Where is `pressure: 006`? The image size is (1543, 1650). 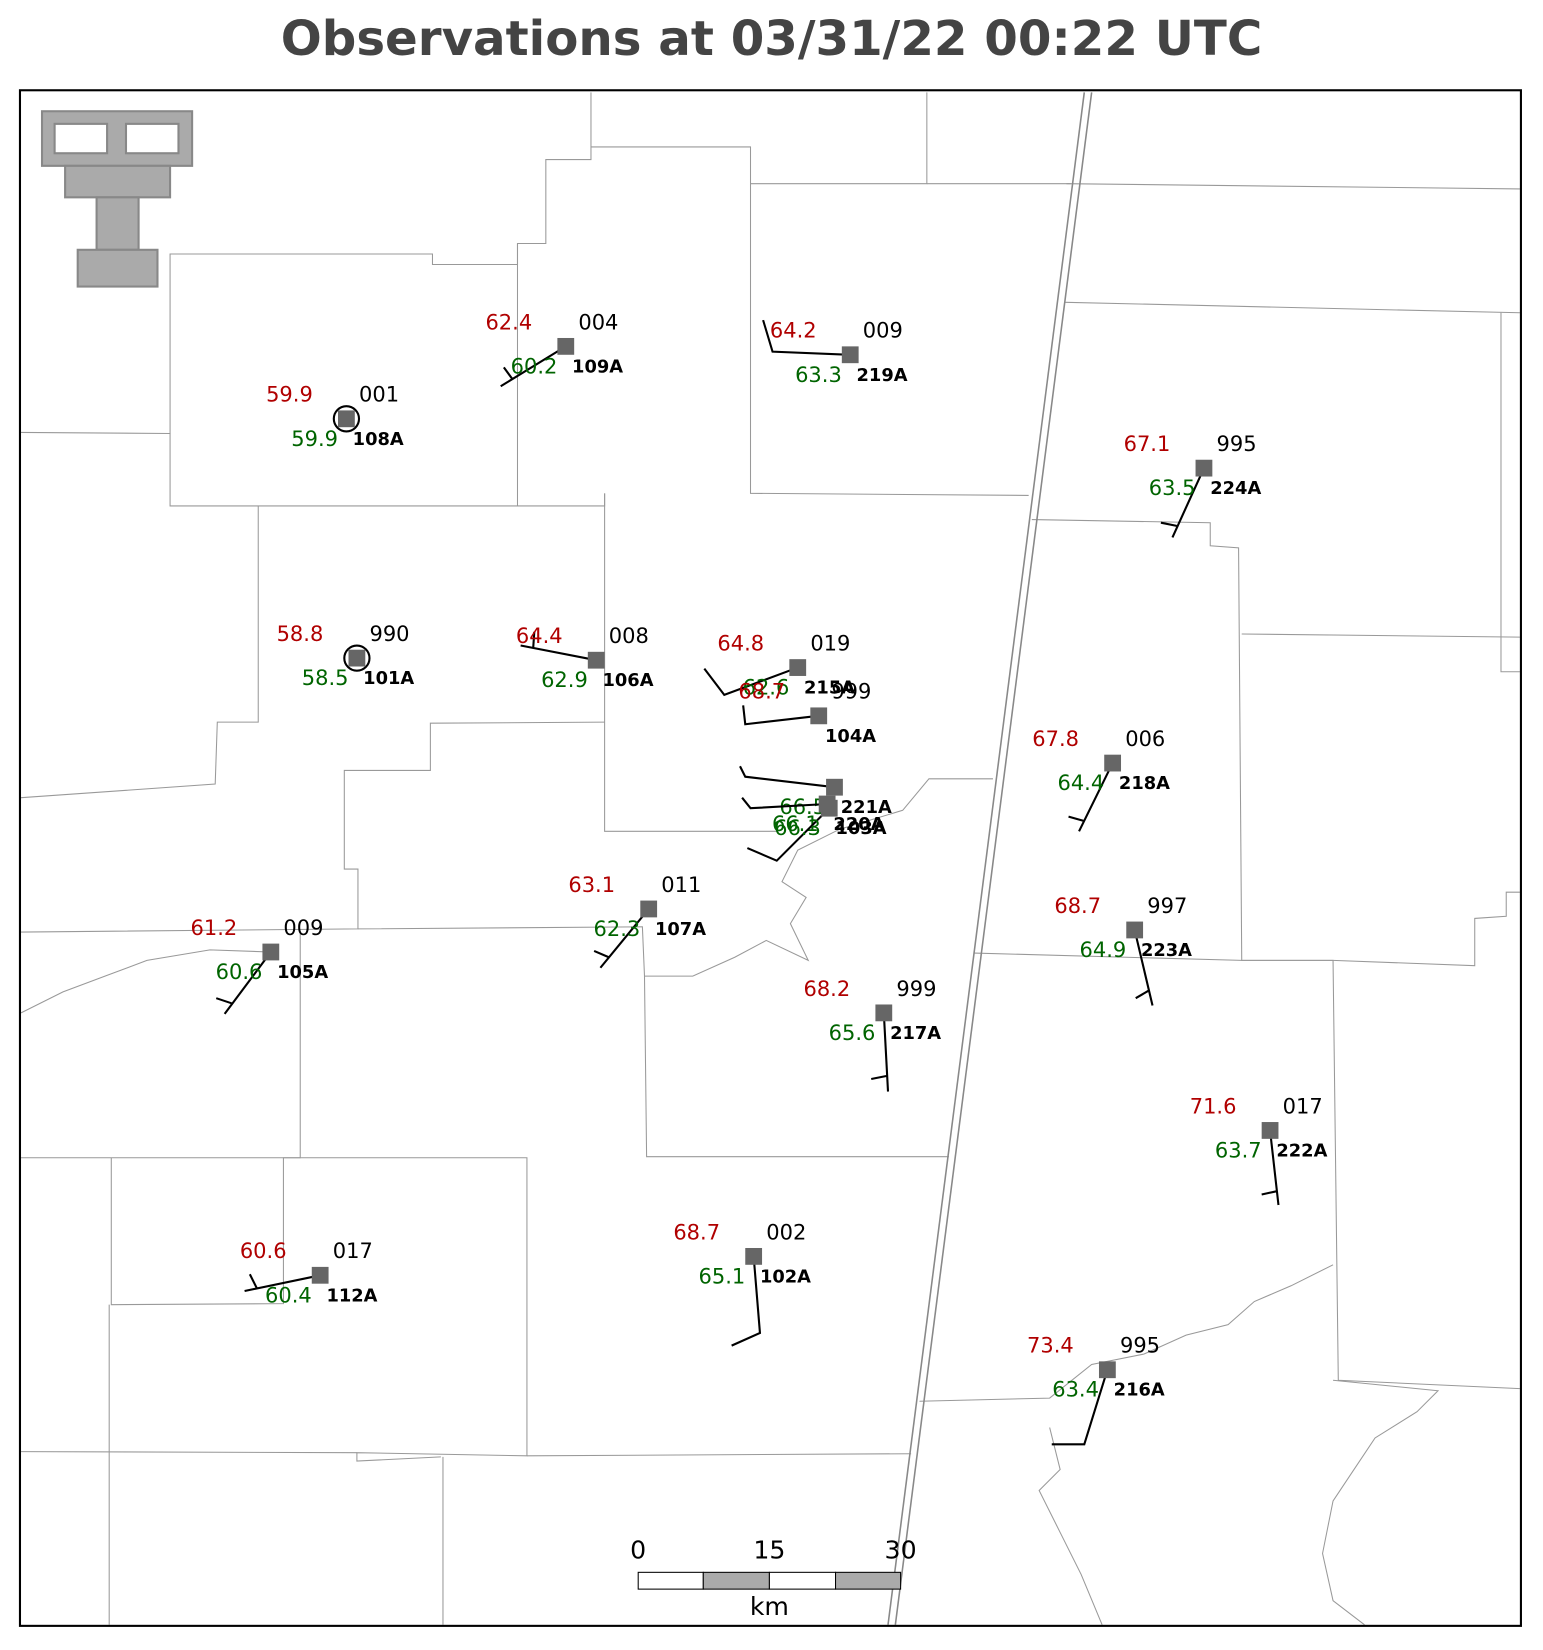
pressure: 006 is located at coordinates (1145, 739).